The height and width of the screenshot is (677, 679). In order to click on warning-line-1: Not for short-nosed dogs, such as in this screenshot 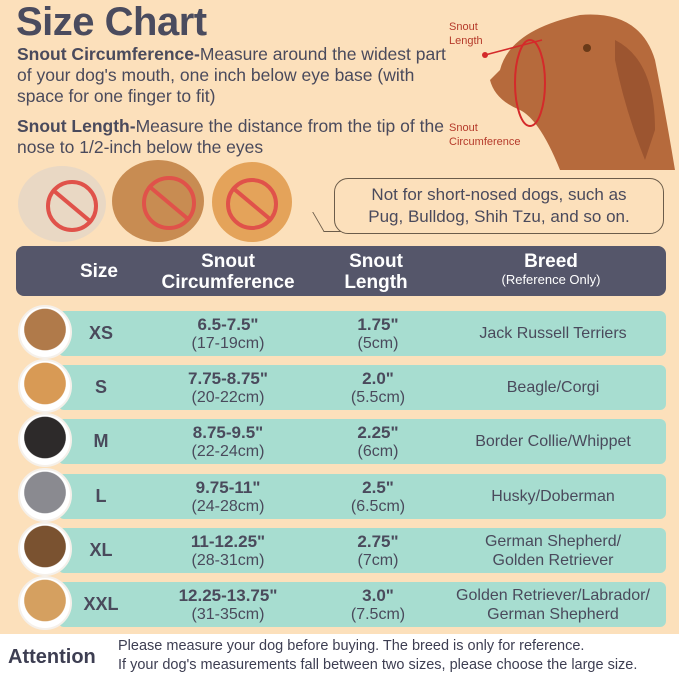, I will do `click(499, 194)`.